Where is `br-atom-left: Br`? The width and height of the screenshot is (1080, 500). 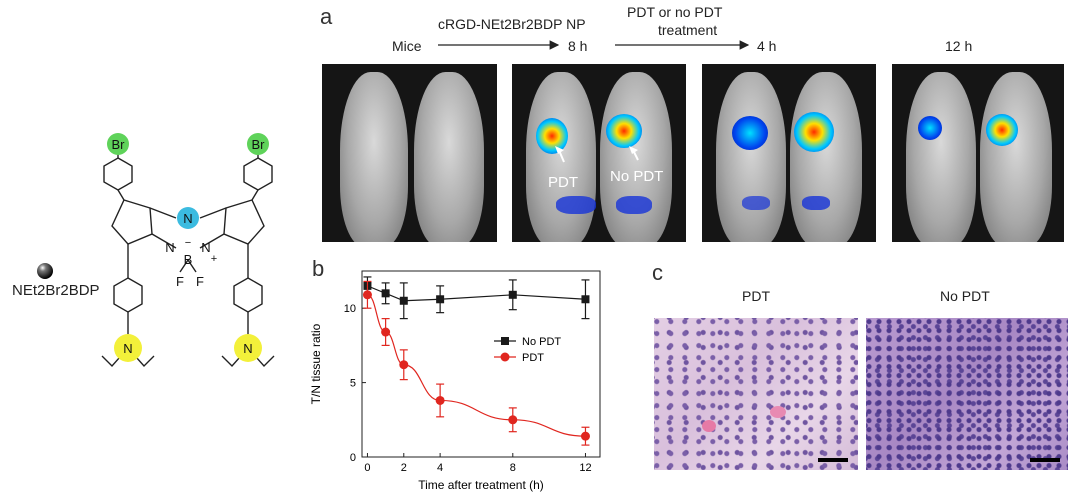 br-atom-left: Br is located at coordinates (119, 144).